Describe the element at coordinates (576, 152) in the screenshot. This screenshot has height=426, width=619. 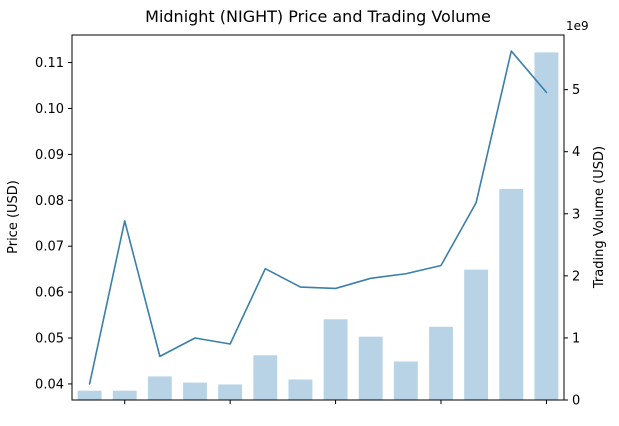
I see `right-tick-label: 4` at that location.